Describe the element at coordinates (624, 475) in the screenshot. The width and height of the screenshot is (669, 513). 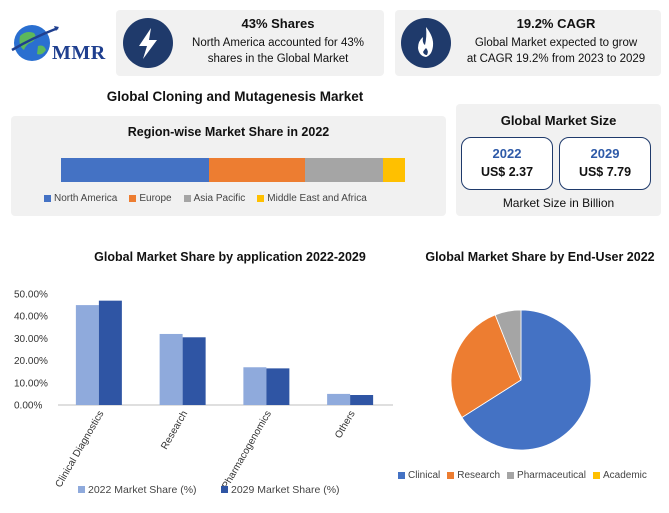
I see `legend-label: Academic` at that location.